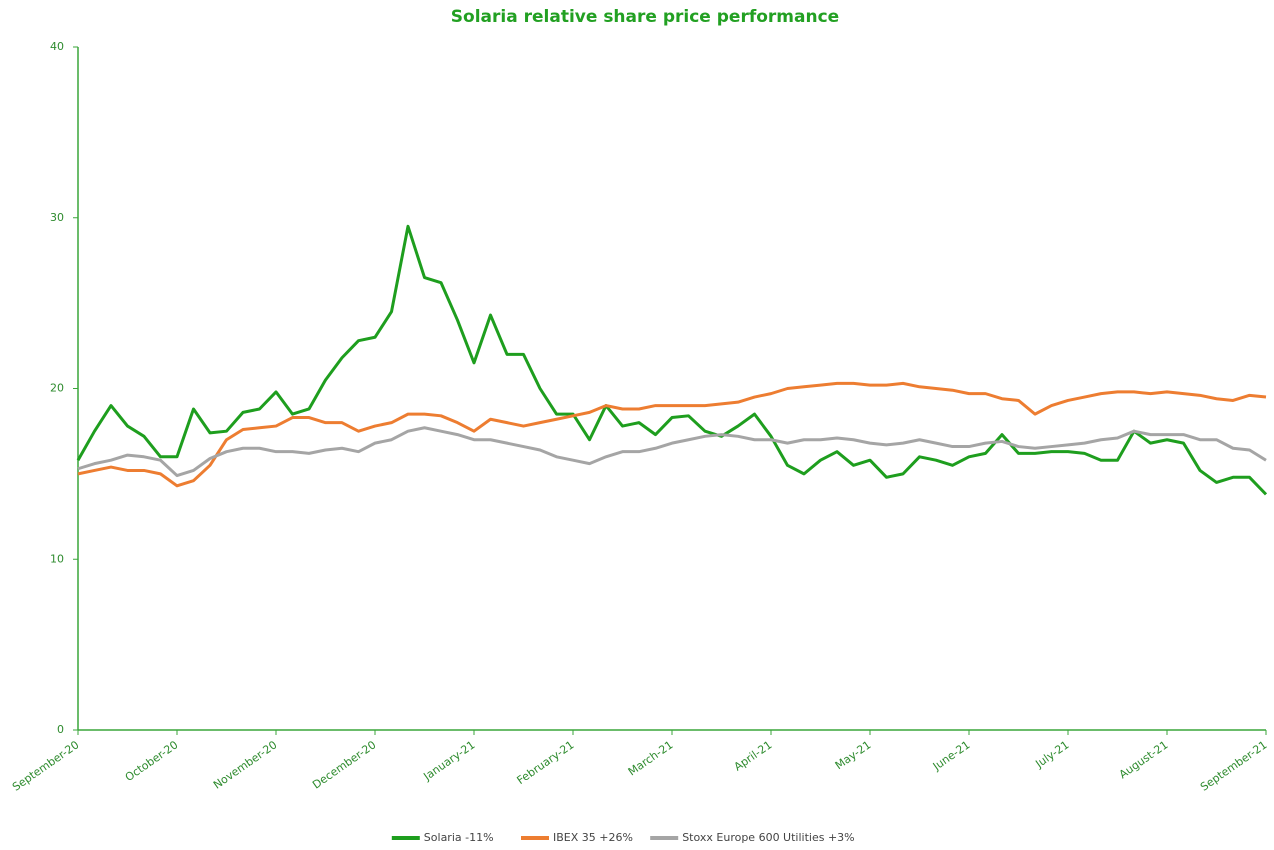  Describe the element at coordinates (57, 388) in the screenshot. I see `y-tick-label: 20` at that location.